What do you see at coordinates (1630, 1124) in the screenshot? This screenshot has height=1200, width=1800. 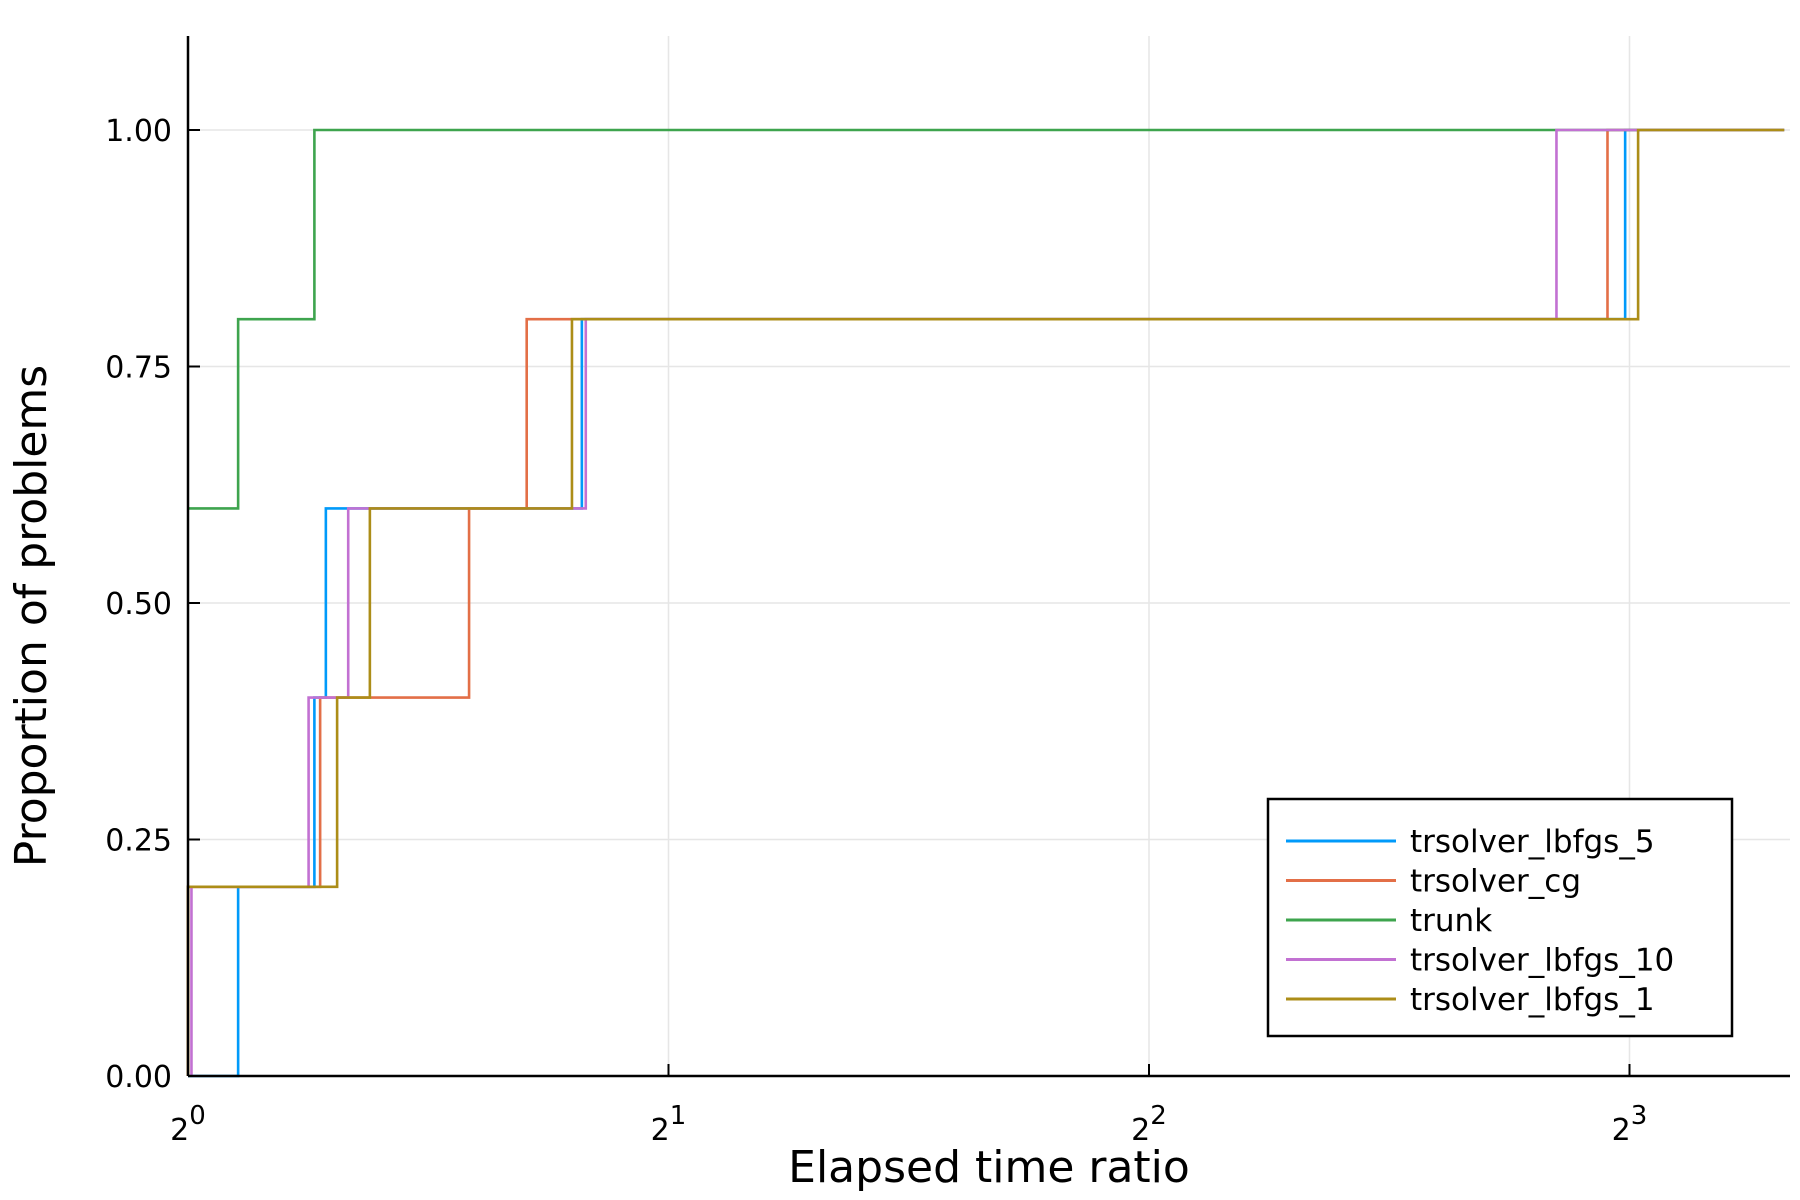 I see `x-tick-label: 23` at bounding box center [1630, 1124].